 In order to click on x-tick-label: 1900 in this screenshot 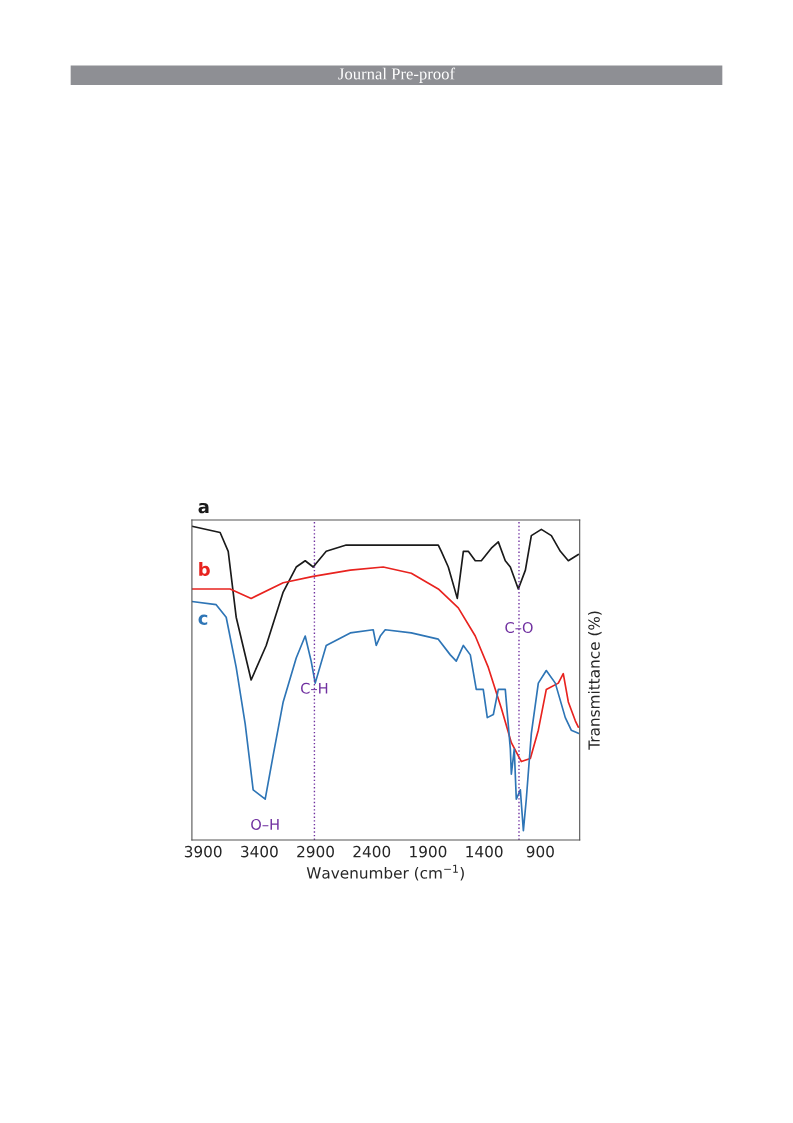, I will do `click(428, 851)`.